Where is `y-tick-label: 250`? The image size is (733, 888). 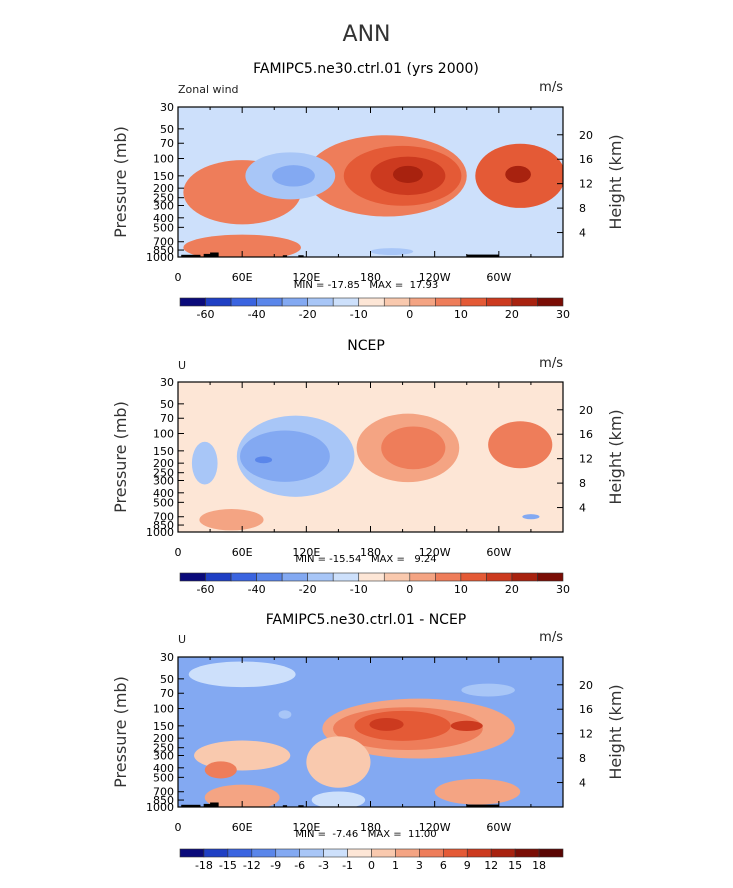 y-tick-label: 250 is located at coordinates (163, 473).